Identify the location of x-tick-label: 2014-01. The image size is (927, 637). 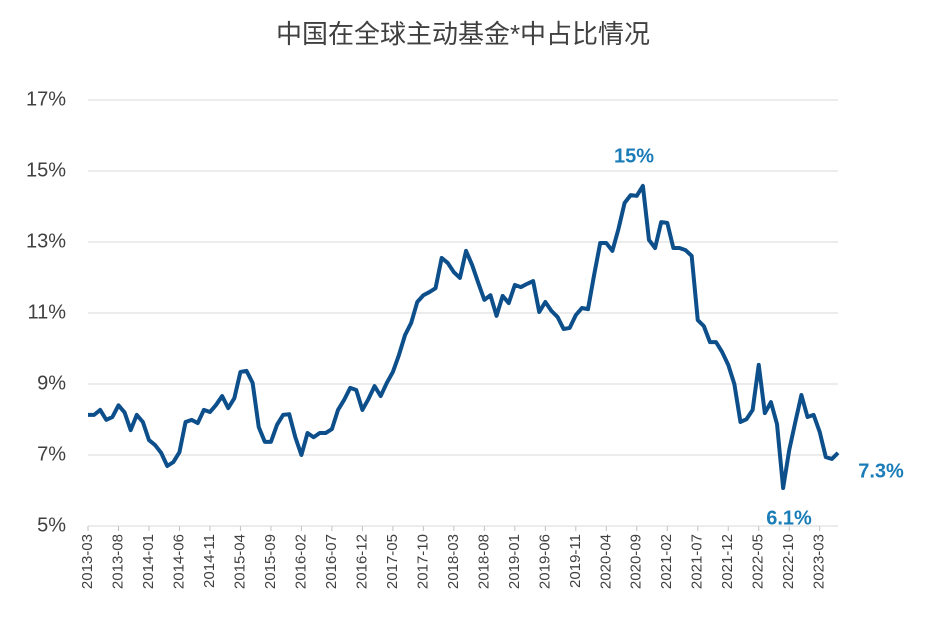
(148, 561).